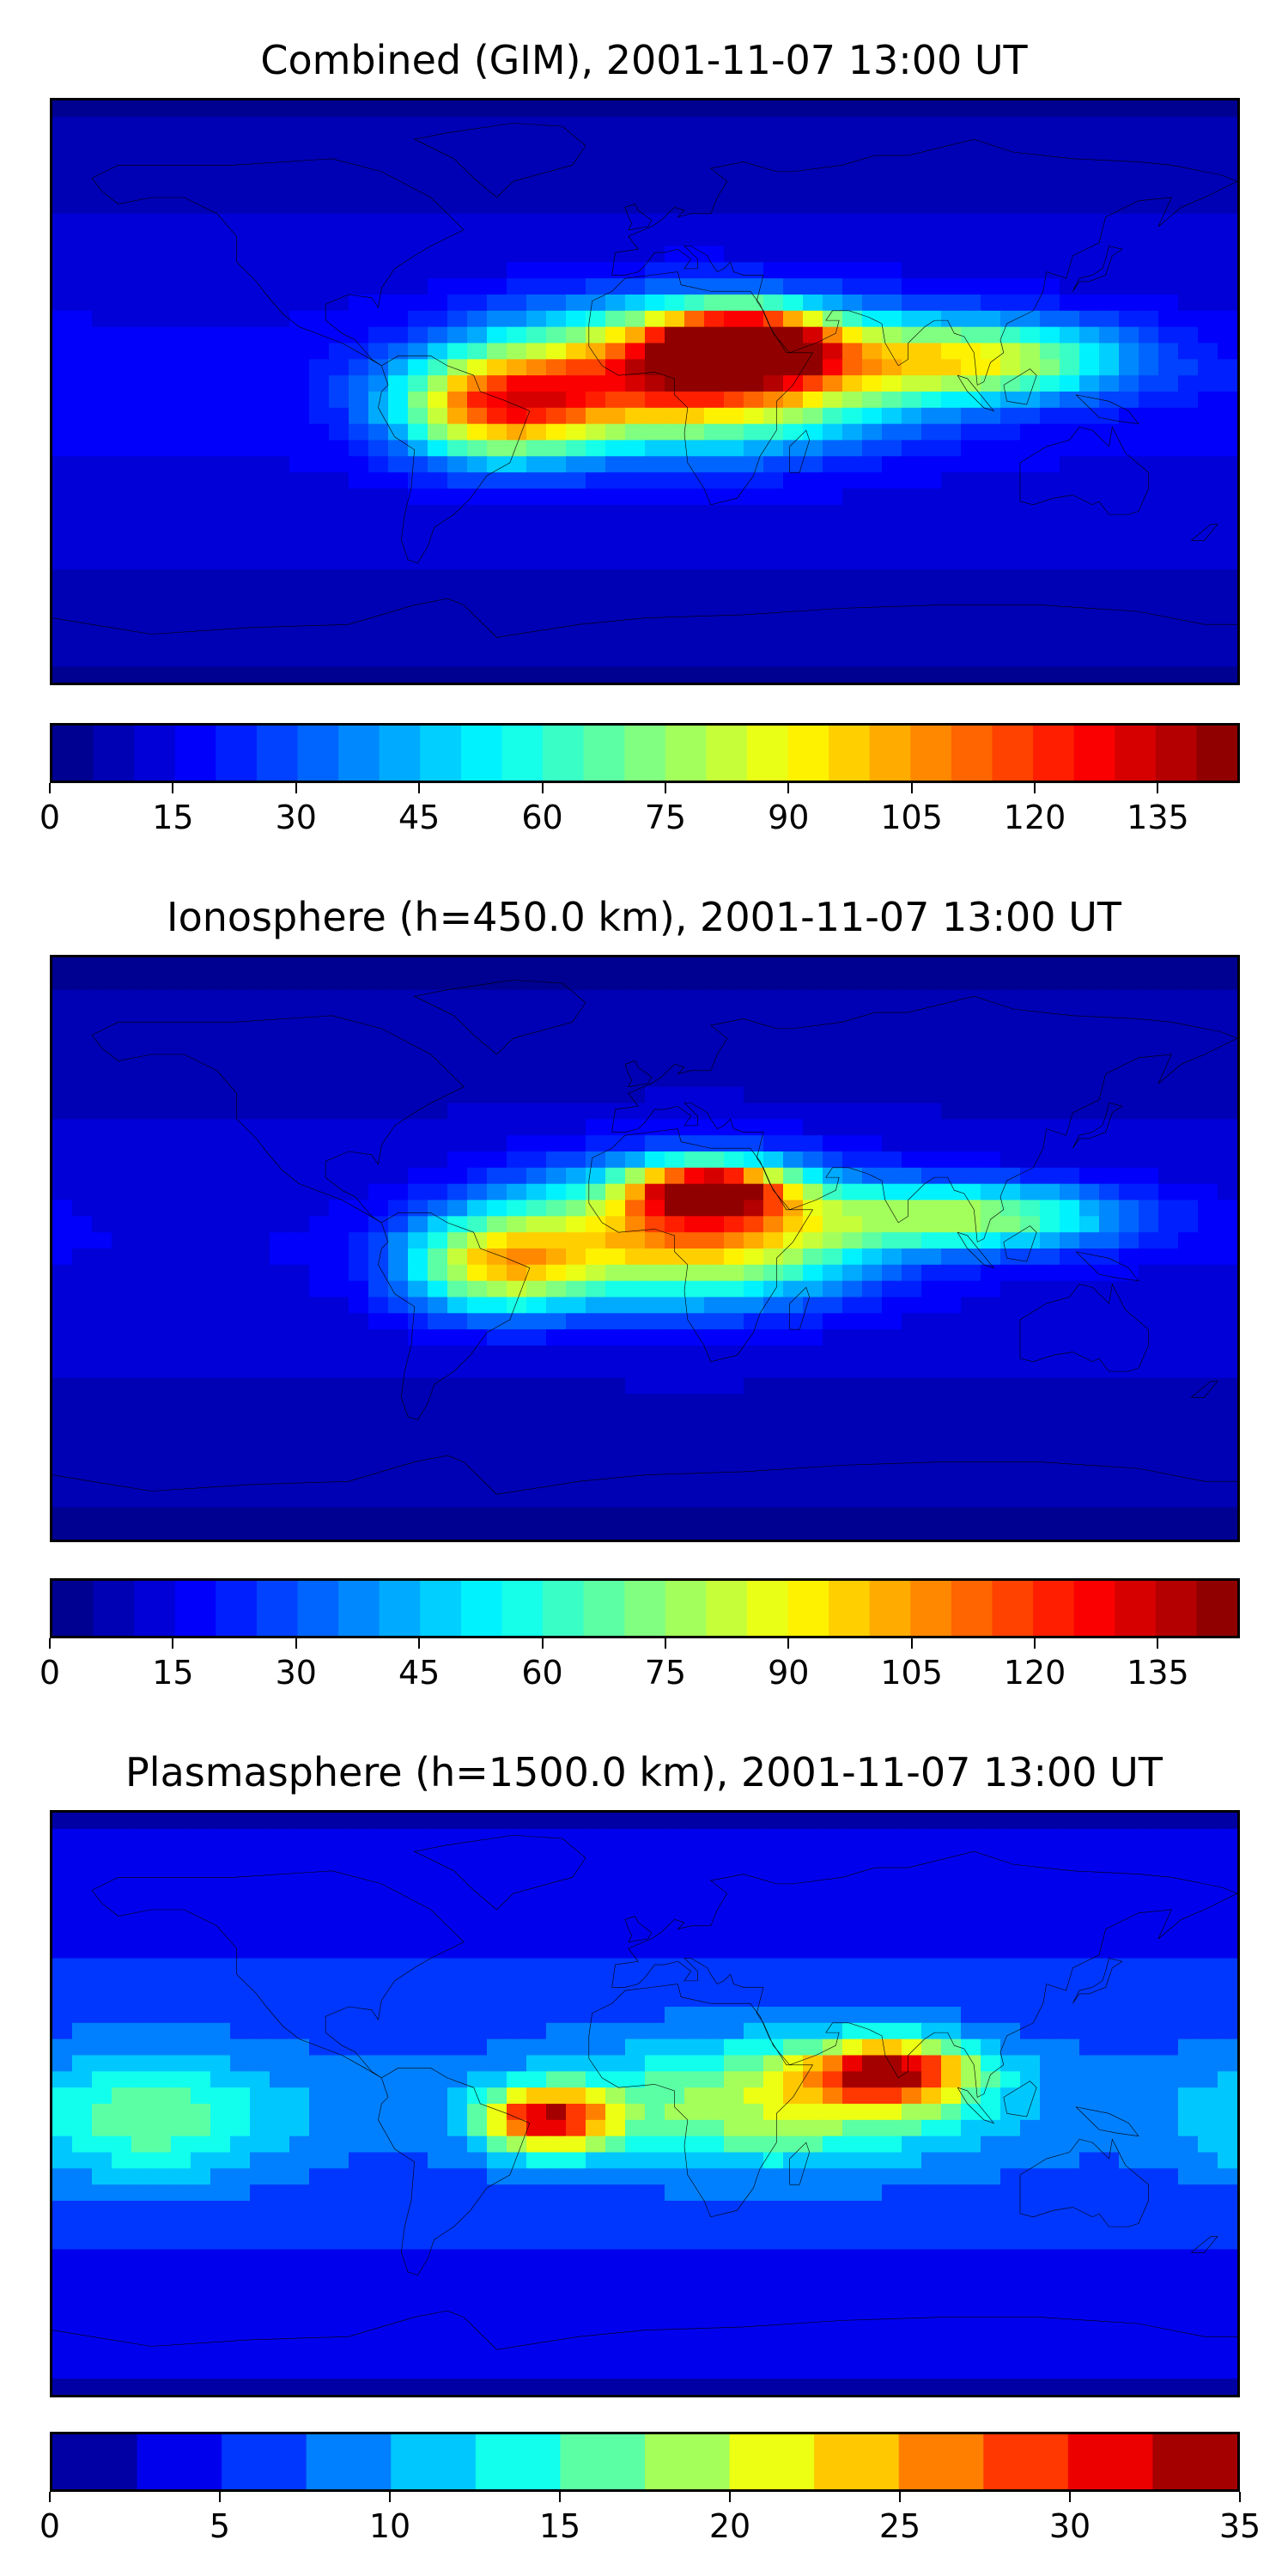 The height and width of the screenshot is (2576, 1288). I want to click on colorbar-tick-label: 120, so click(1034, 817).